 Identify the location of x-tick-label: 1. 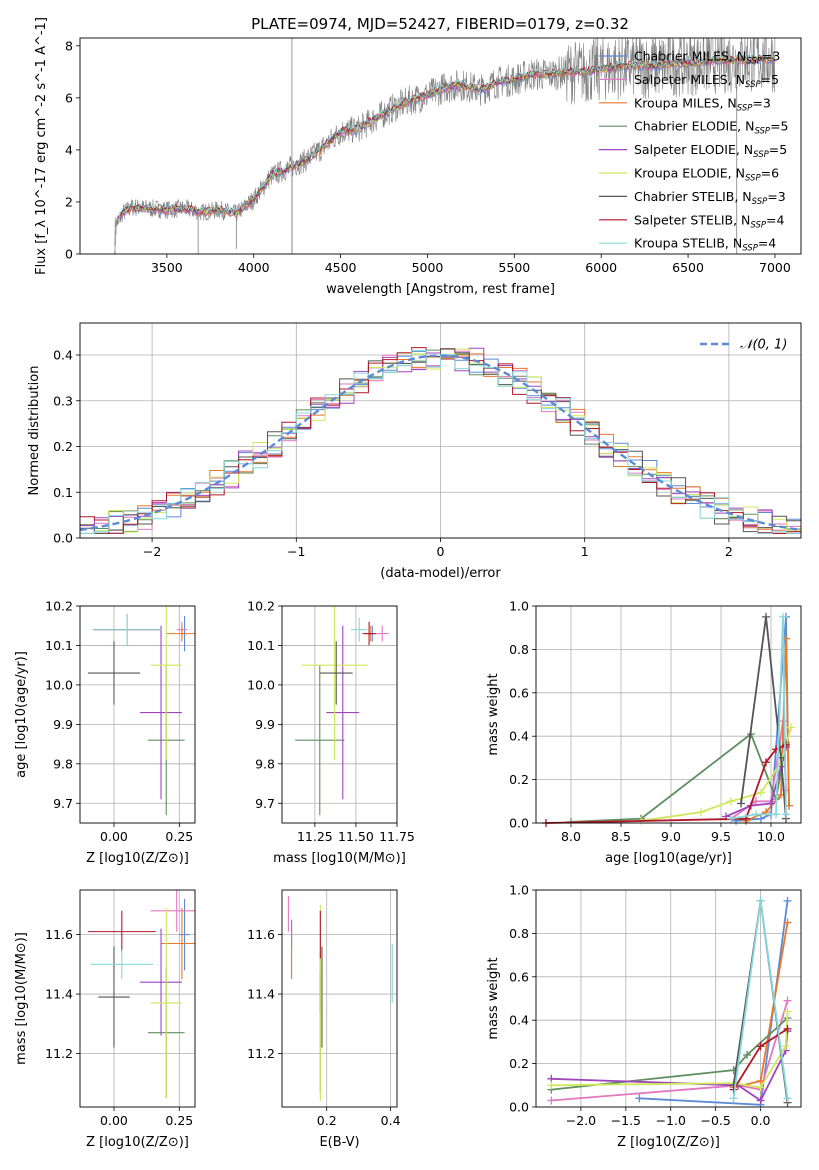
(585, 551).